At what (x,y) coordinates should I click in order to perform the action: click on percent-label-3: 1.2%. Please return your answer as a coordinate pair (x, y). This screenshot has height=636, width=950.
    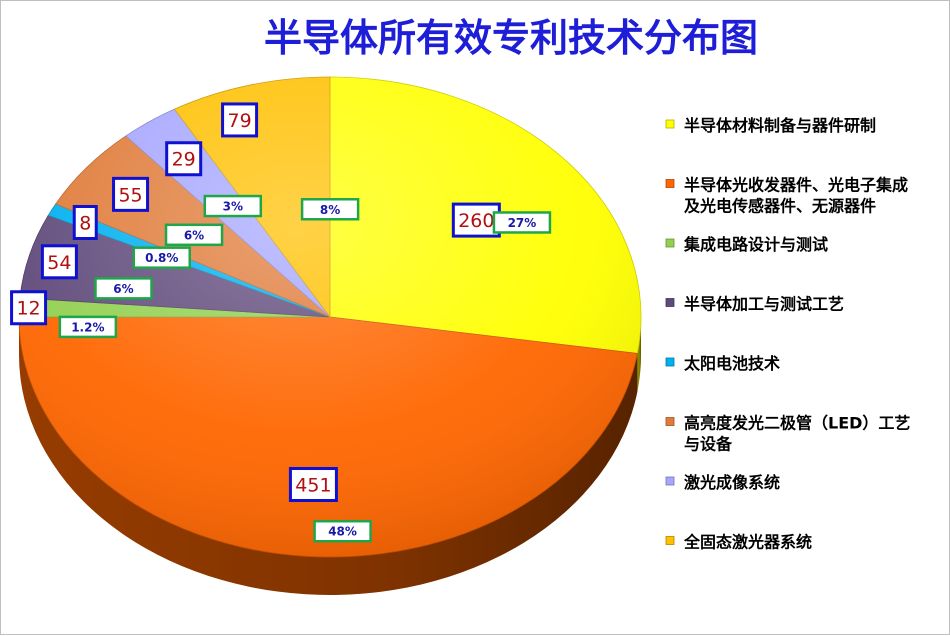
    Looking at the image, I should click on (88, 327).